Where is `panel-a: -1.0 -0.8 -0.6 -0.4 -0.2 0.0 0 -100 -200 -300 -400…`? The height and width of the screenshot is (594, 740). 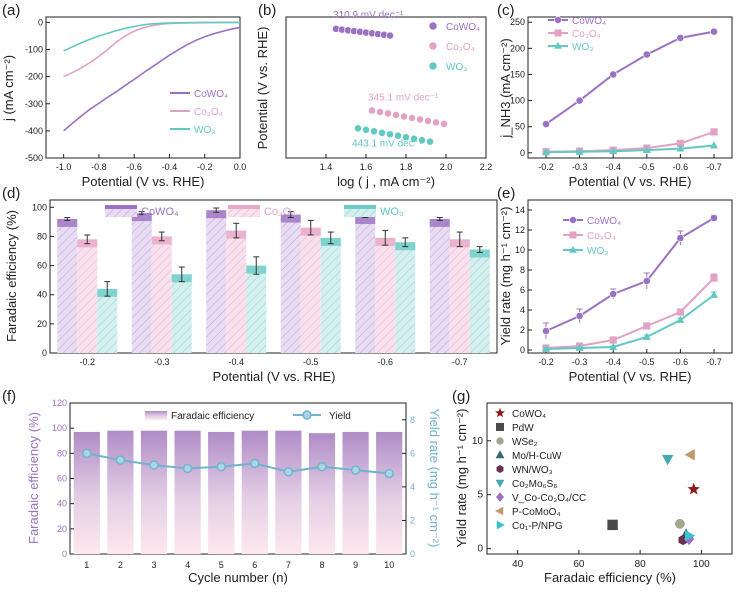 panel-a: -1.0 -0.8 -0.6 -0.4 -0.2 0.0 0 -100 -200 -300 -400… is located at coordinates (123, 95).